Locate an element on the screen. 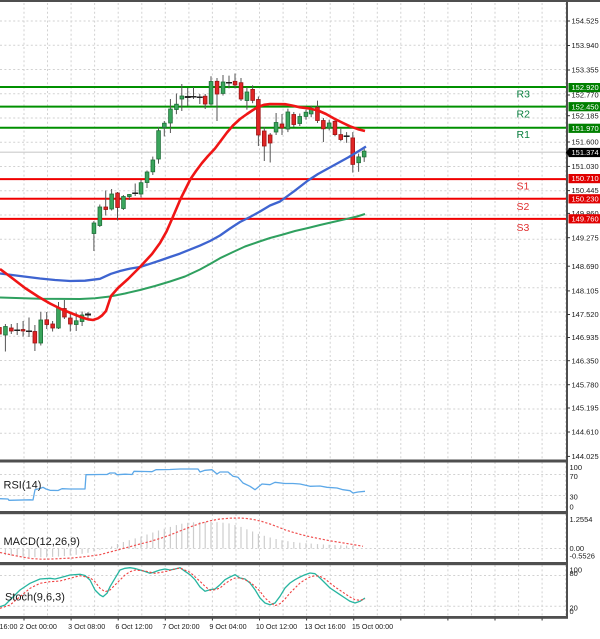 This screenshot has height=639, width=600. svg-text: S3 is located at coordinates (523, 228).